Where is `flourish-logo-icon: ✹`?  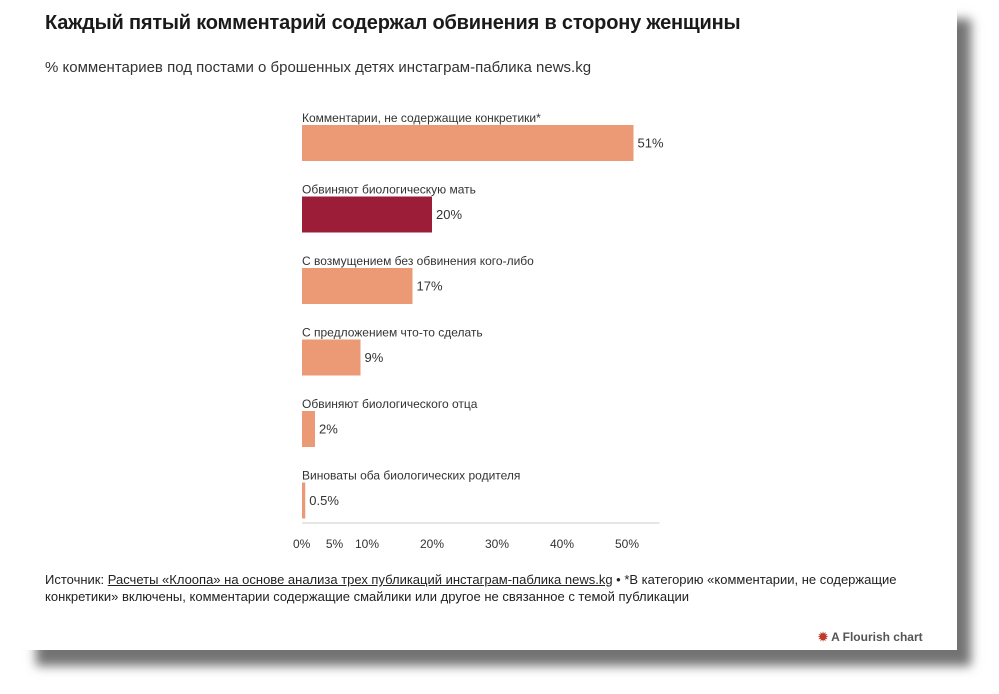 flourish-logo-icon: ✹ is located at coordinates (823, 637).